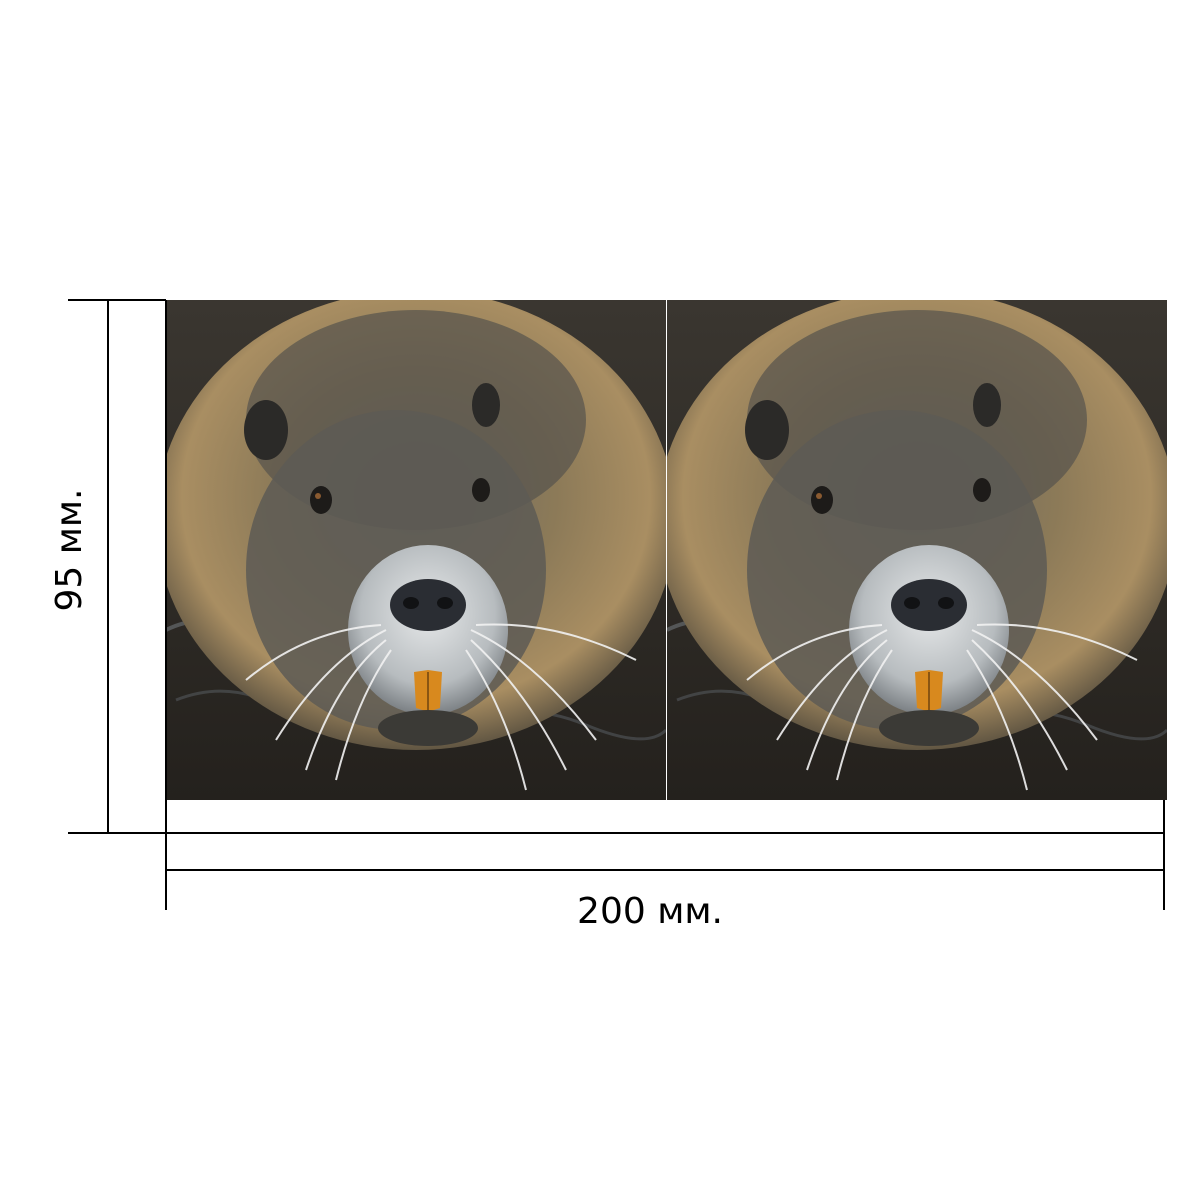 Image resolution: width=1200 pixels, height=1200 pixels. I want to click on width-label: 200 мм., so click(650, 911).